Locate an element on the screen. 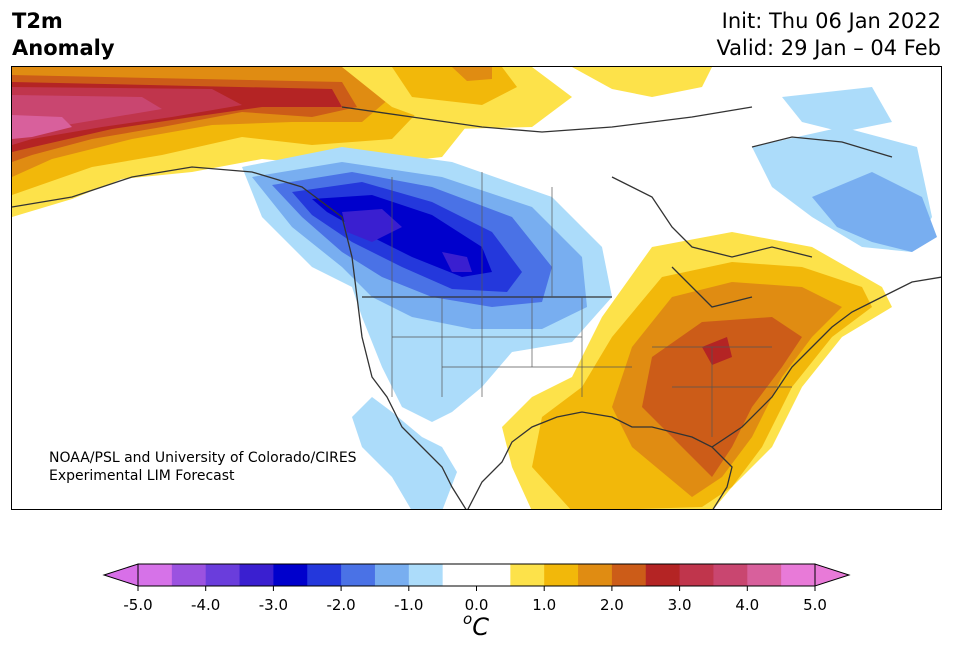 The width and height of the screenshot is (953, 655). valid-period: Valid: 29 Jan – 04 Feb is located at coordinates (828, 48).